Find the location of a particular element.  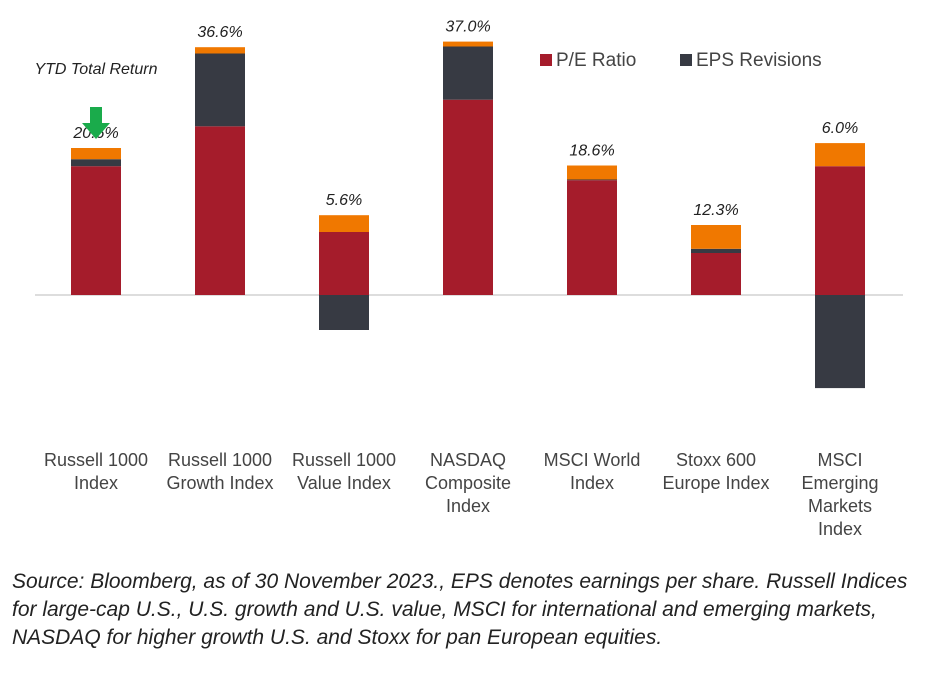

x-tick-label: MSCI World Index is located at coordinates (592, 471).